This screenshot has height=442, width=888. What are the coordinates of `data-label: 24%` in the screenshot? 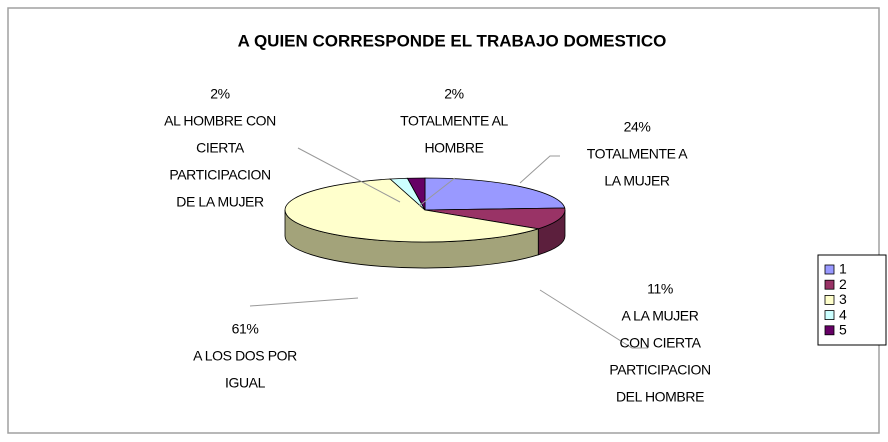 It's located at (637, 127).